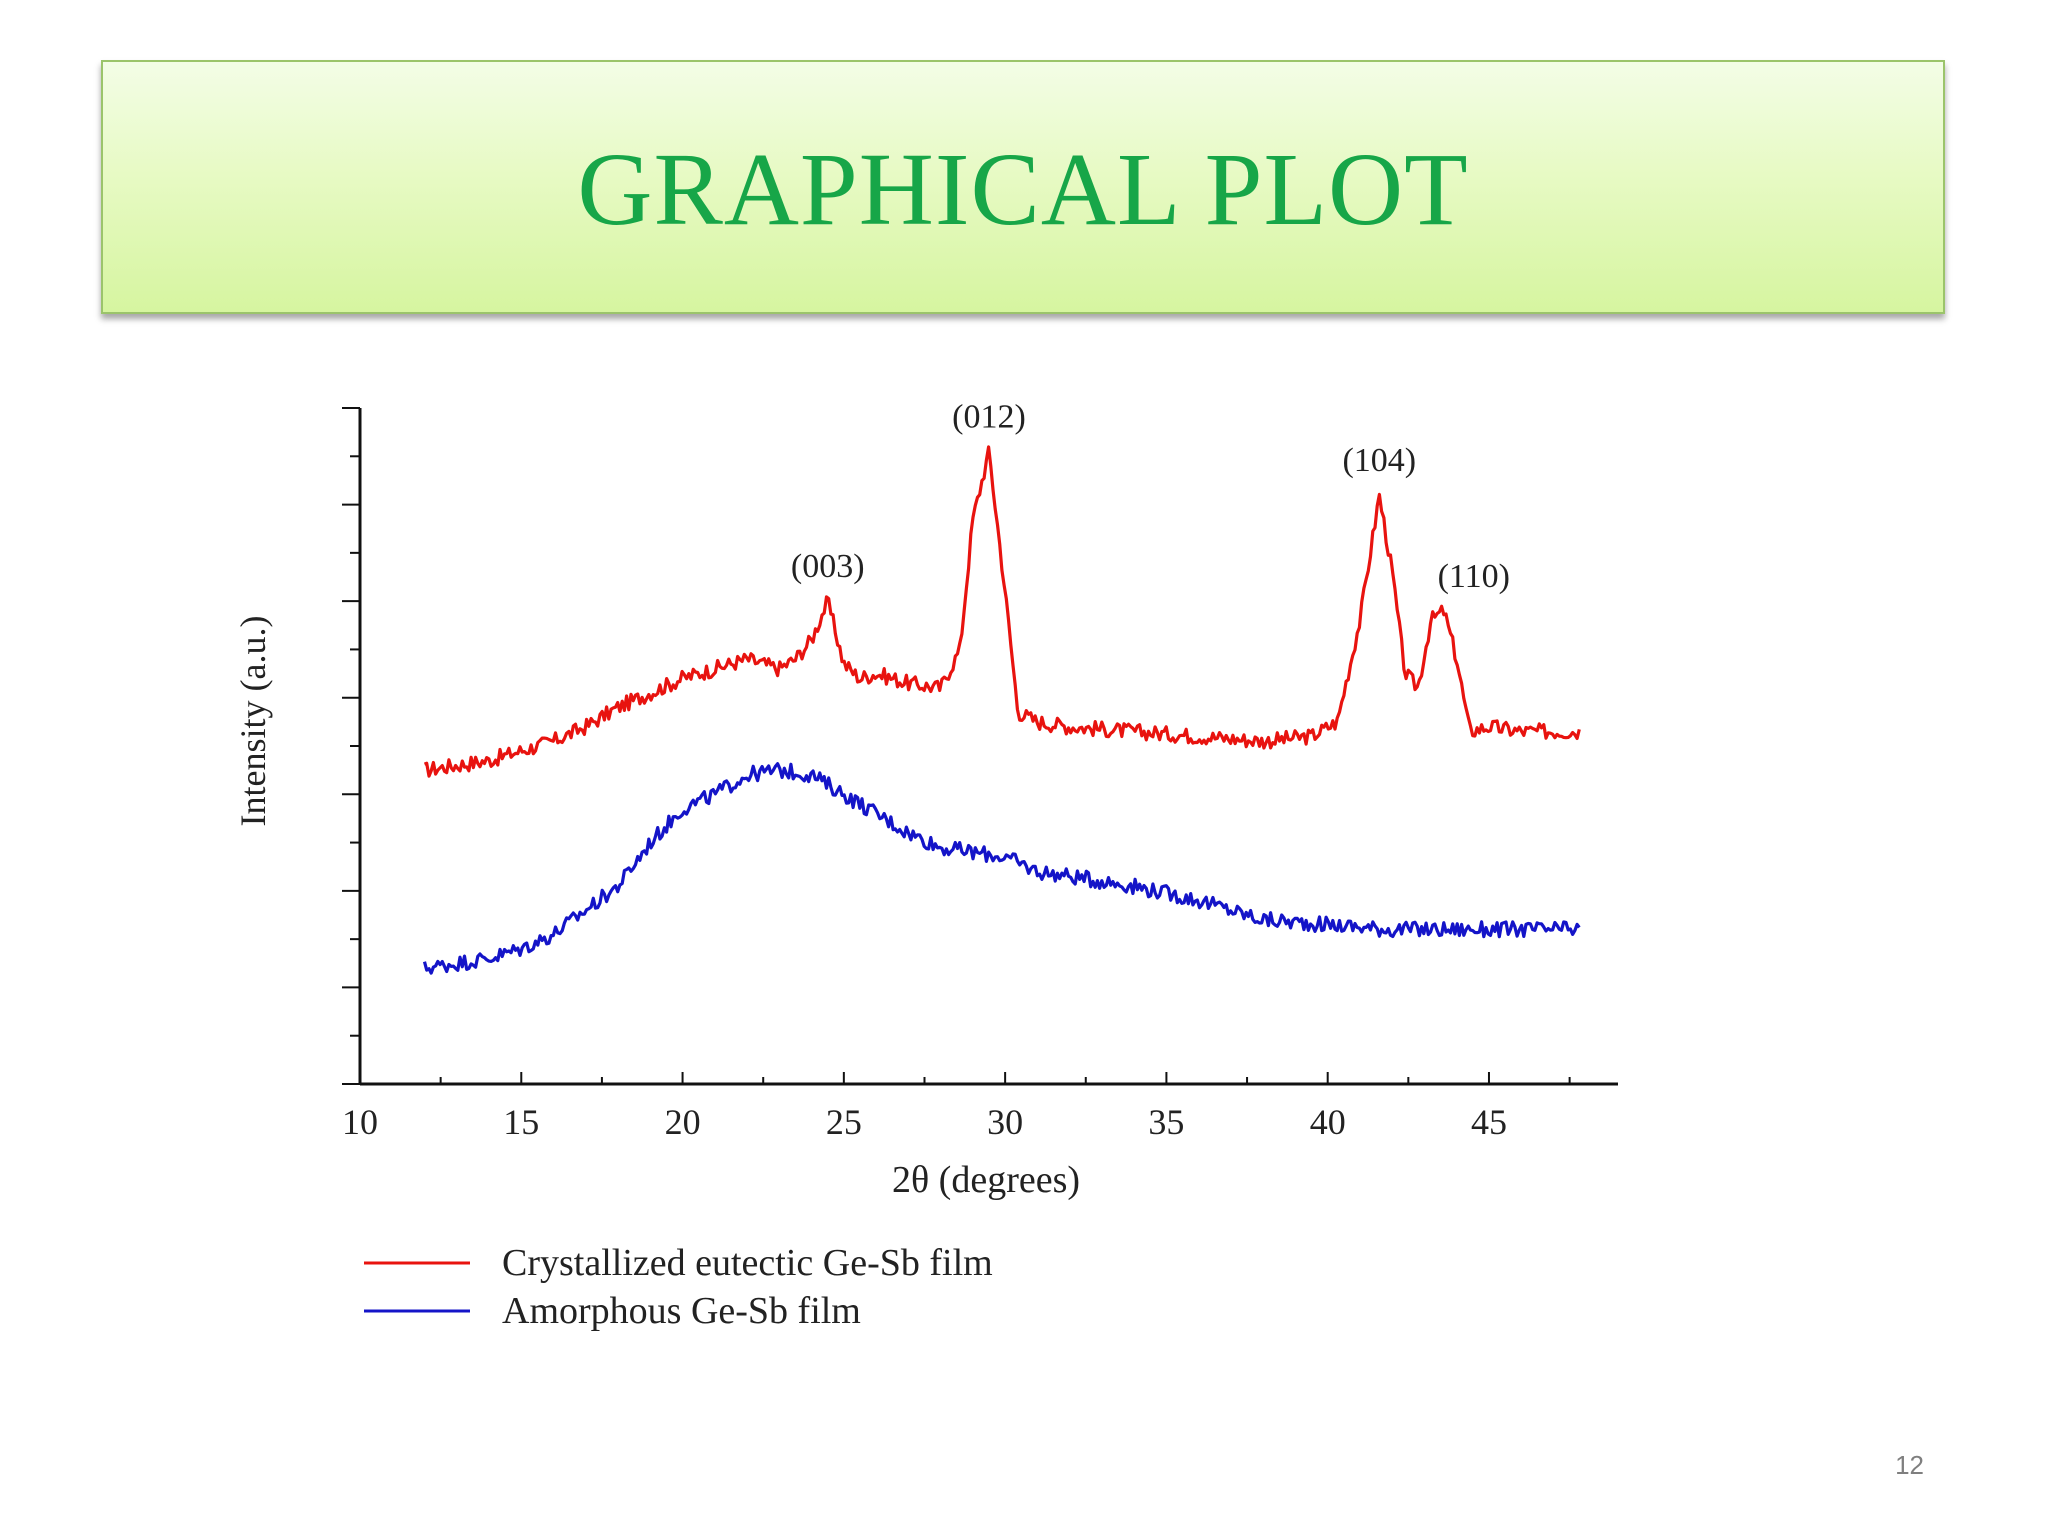  Describe the element at coordinates (521, 1122) in the screenshot. I see `x-tick-label: 15` at that location.